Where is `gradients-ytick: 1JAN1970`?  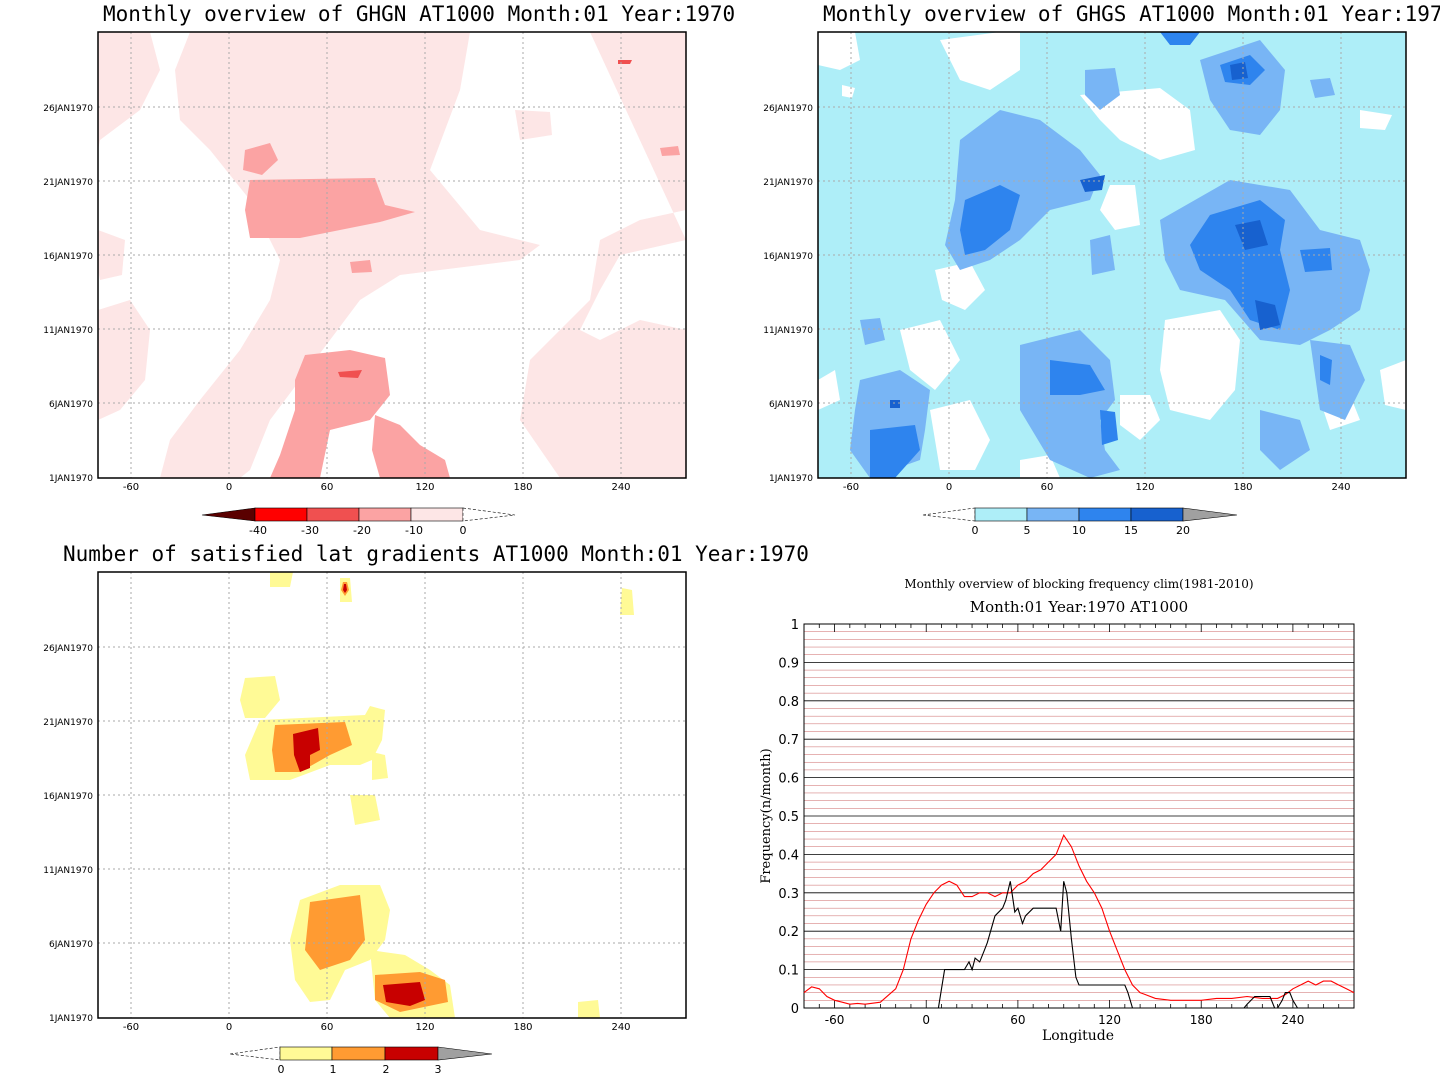
gradients-ytick: 1JAN1970 is located at coordinates (71, 1019).